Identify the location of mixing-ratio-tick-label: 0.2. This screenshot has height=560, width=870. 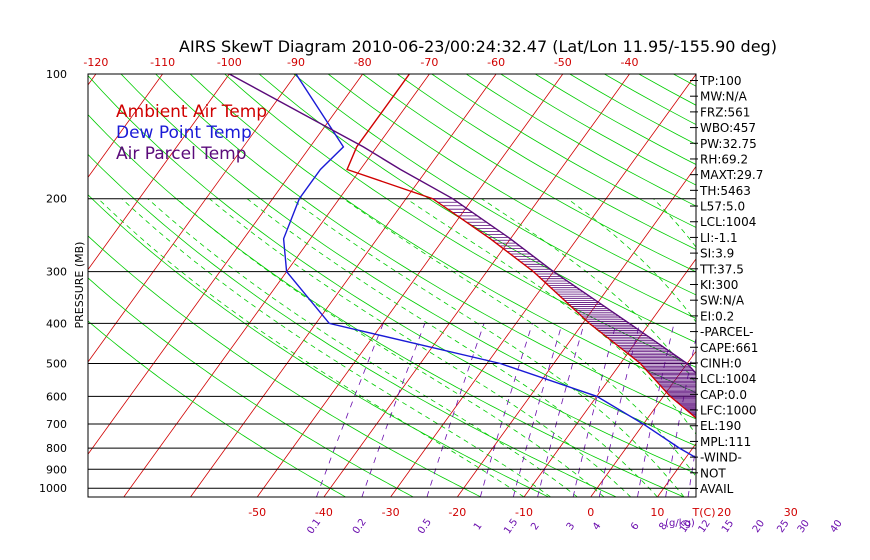
(360, 526).